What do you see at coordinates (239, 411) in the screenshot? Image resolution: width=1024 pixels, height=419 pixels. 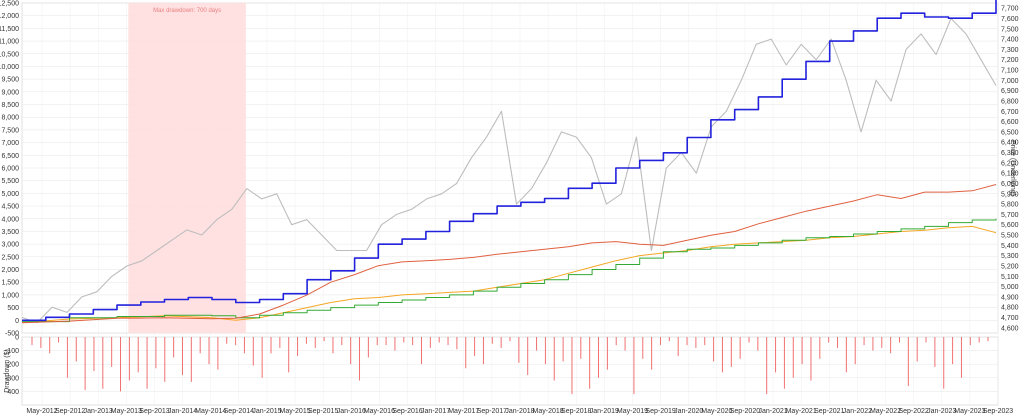 I see `x-tick-label: Sep-2014` at bounding box center [239, 411].